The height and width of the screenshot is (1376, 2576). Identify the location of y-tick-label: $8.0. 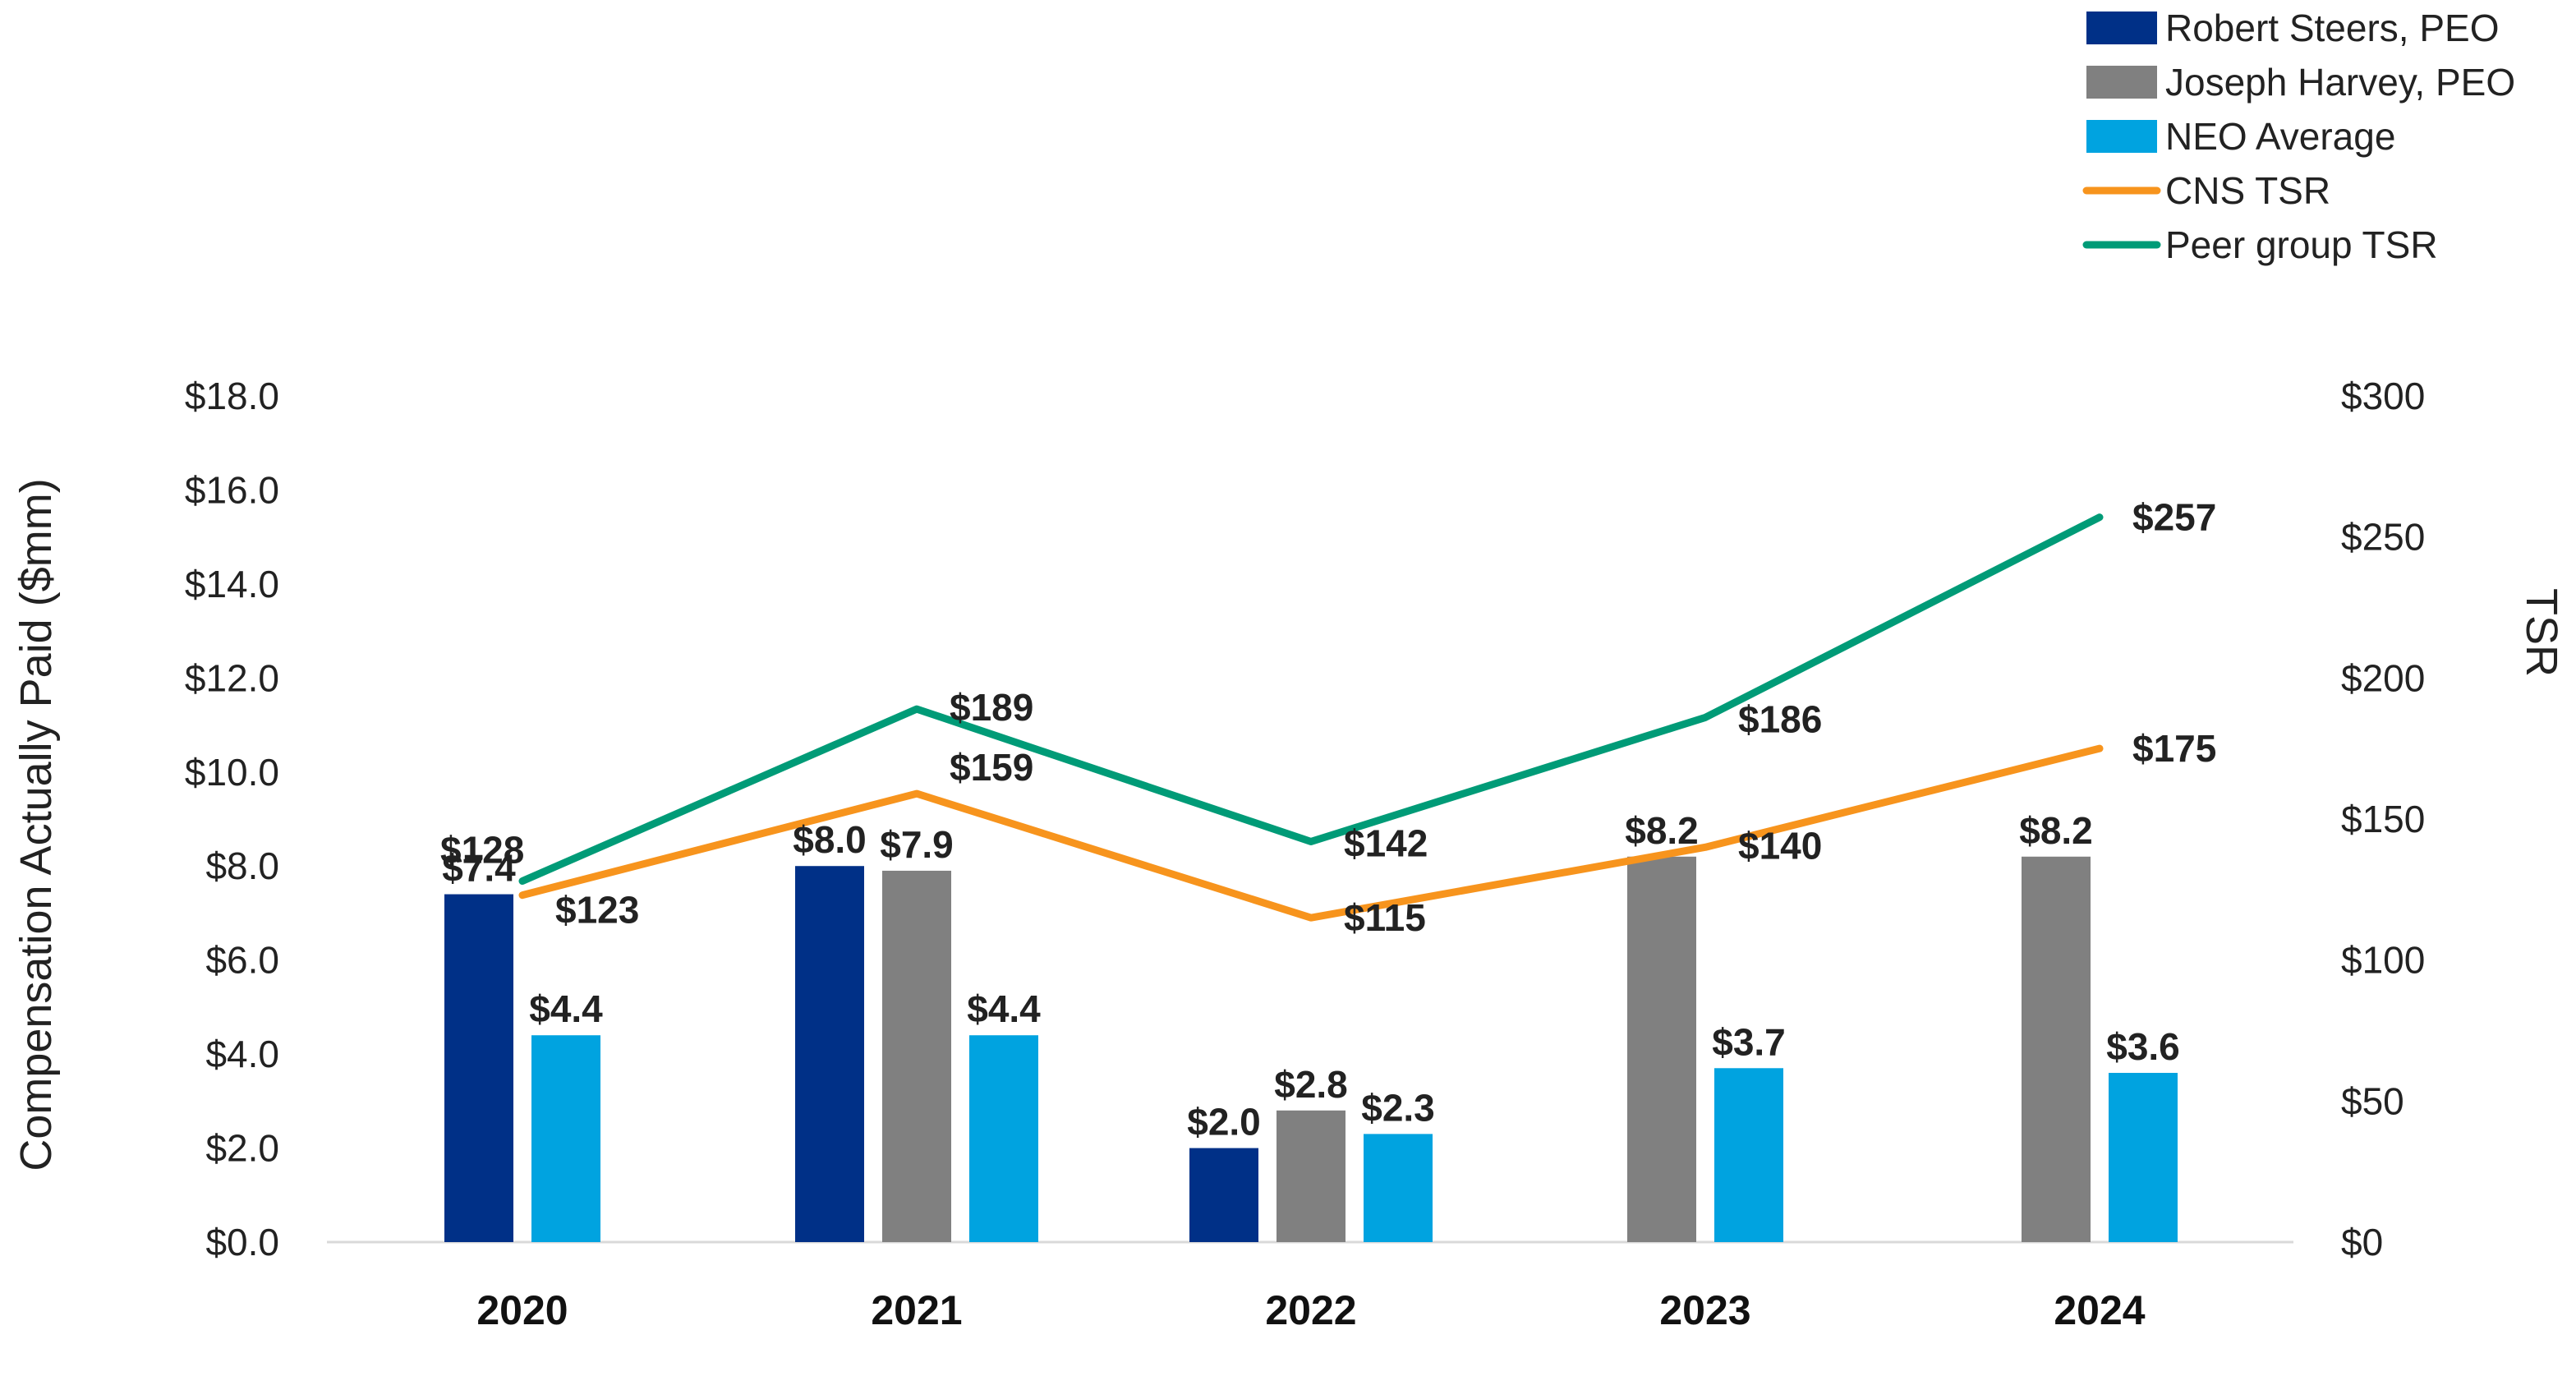
(242, 865).